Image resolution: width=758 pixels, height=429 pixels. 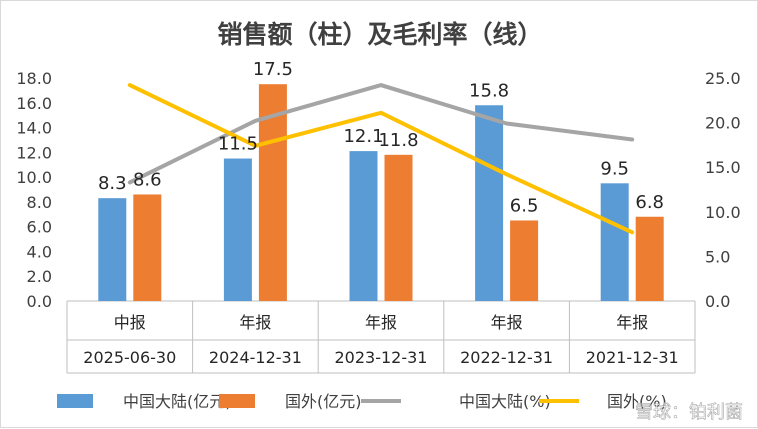 What do you see at coordinates (637, 401) in the screenshot?
I see `legend-label: 国外(%)` at bounding box center [637, 401].